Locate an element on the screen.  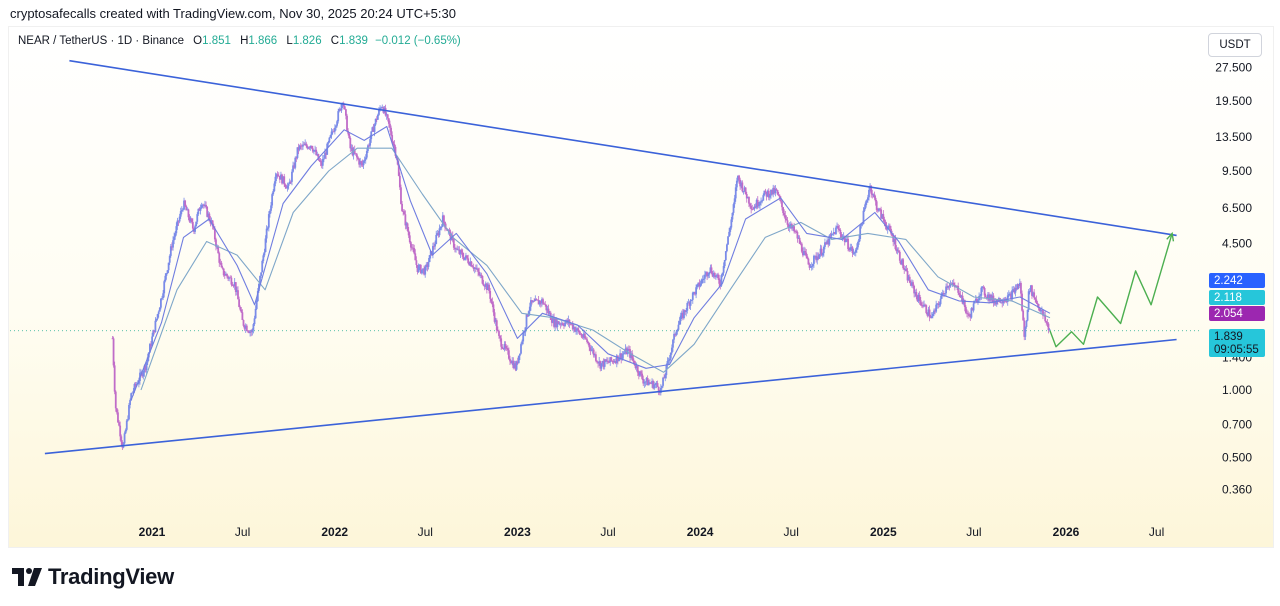
projection-path is located at coordinates (1111, 290).